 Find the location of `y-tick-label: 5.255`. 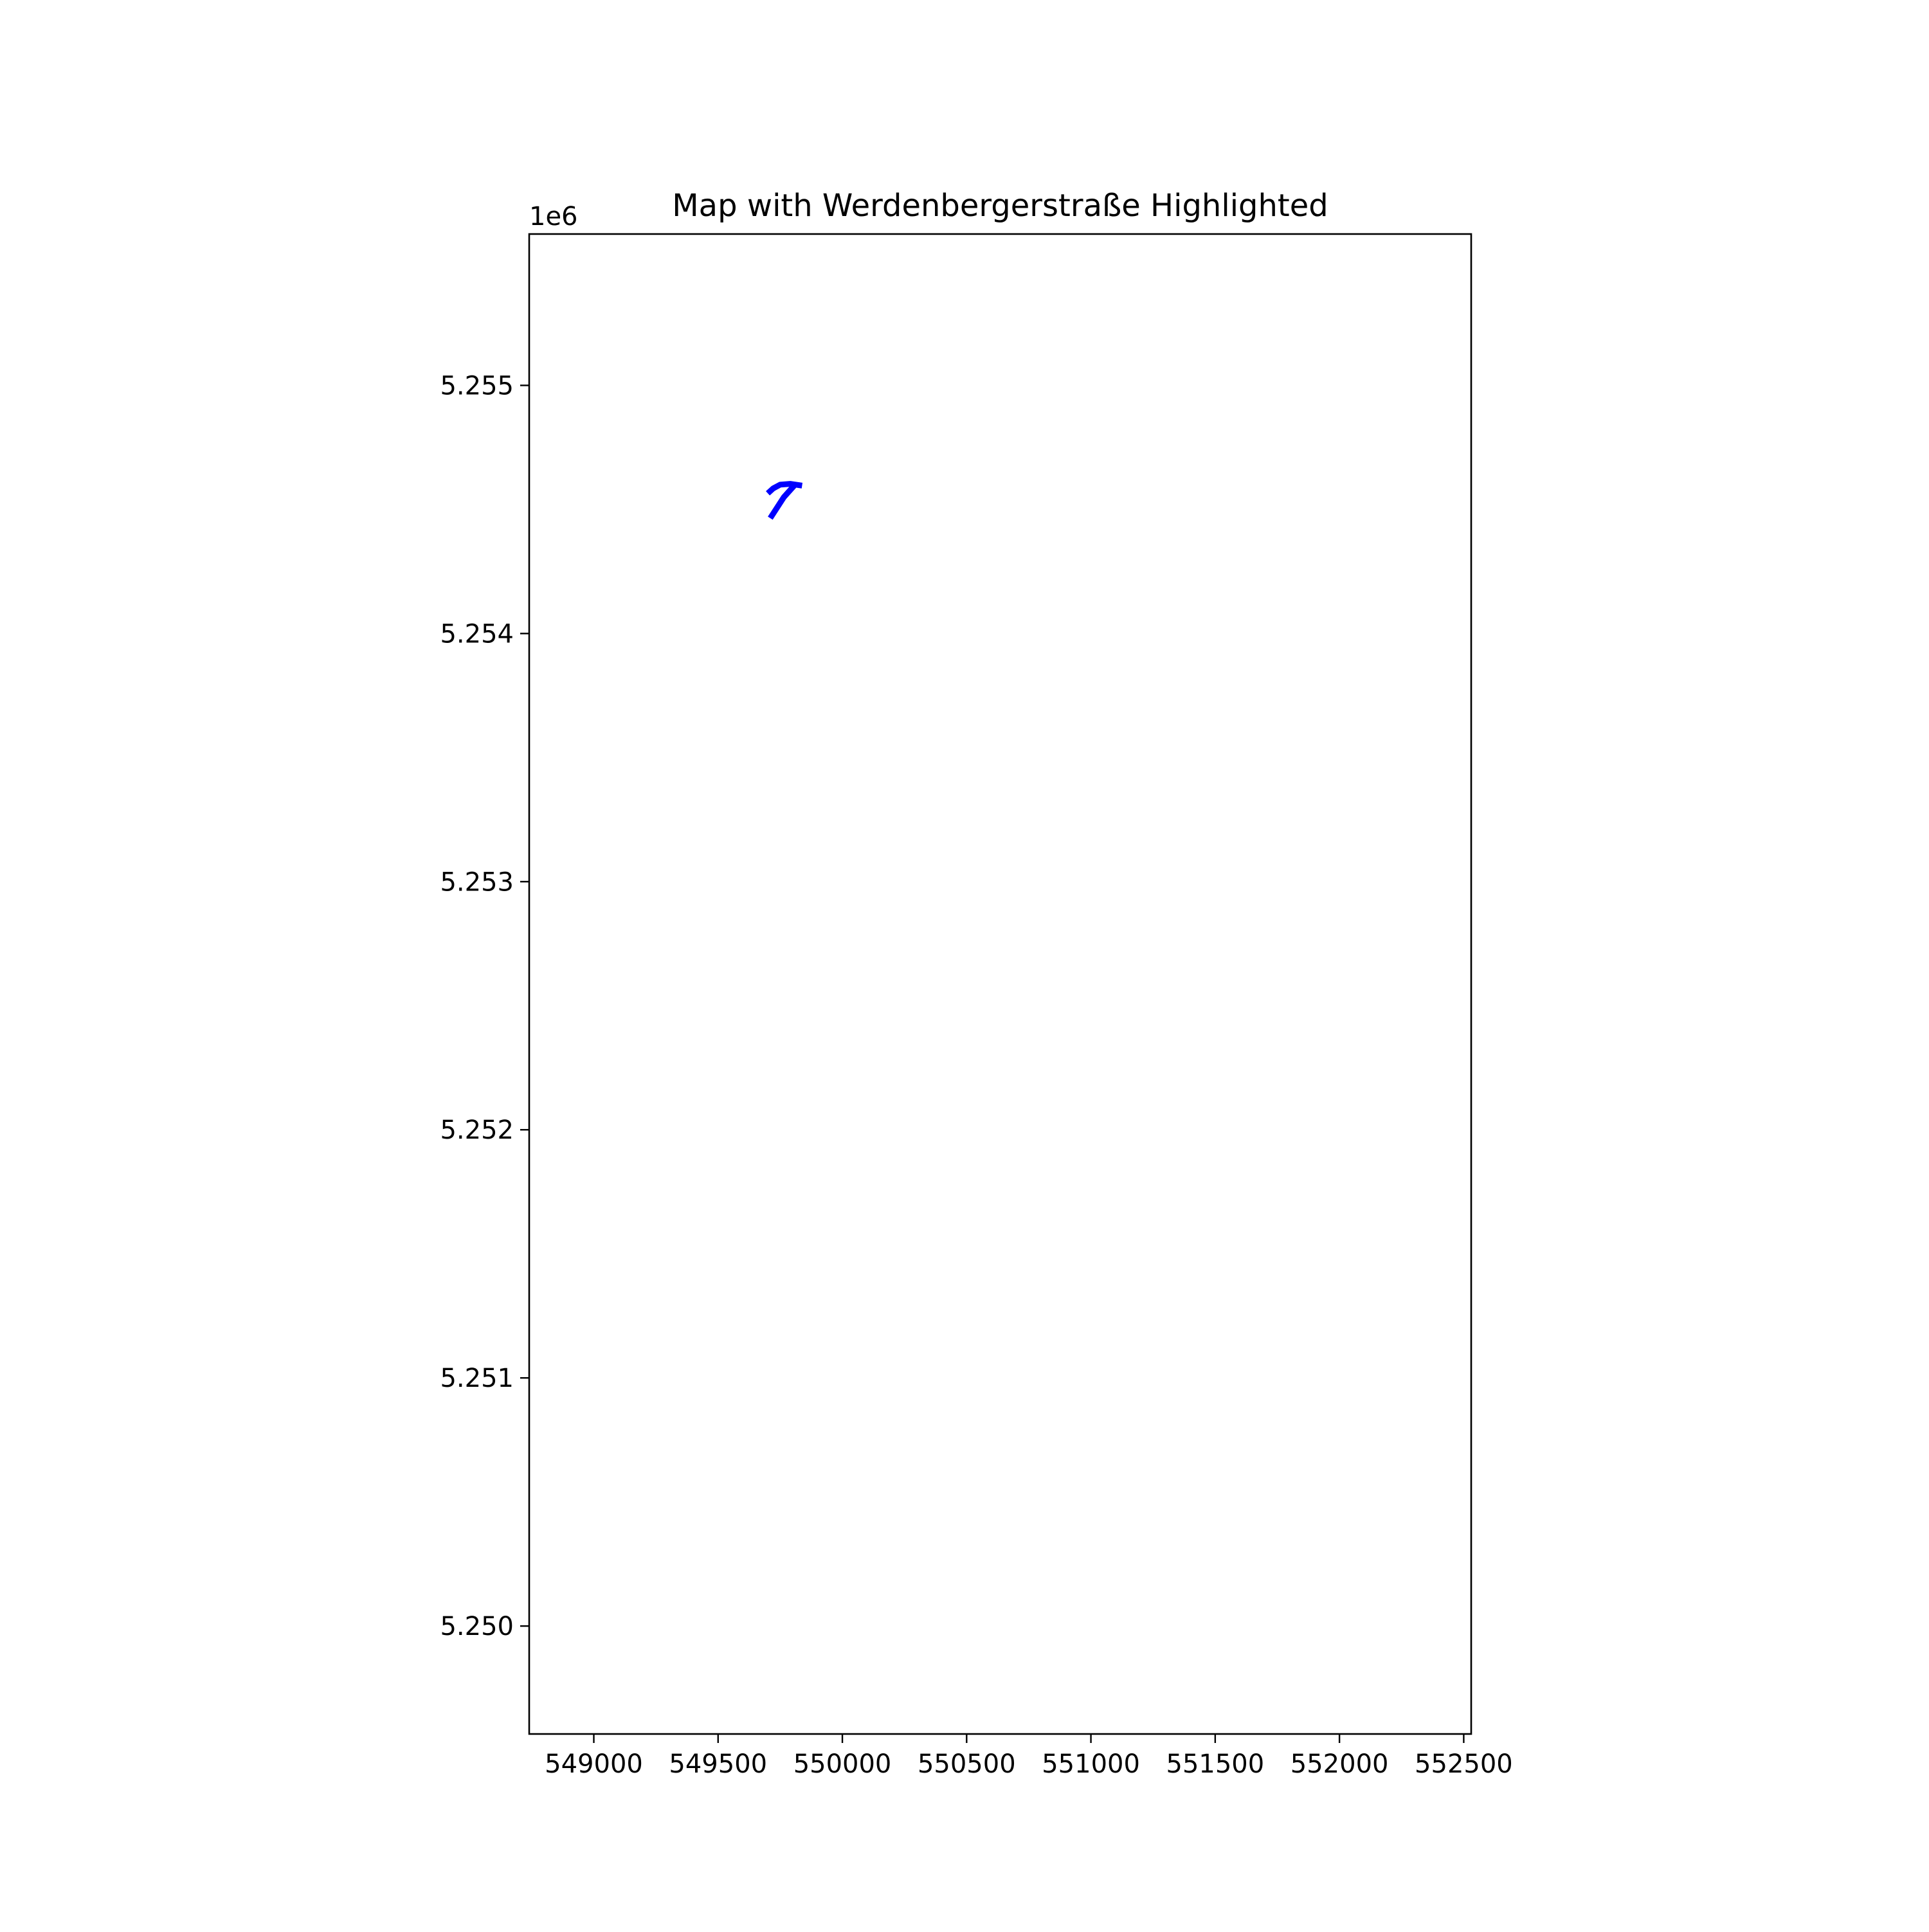

y-tick-label: 5.255 is located at coordinates (477, 386).